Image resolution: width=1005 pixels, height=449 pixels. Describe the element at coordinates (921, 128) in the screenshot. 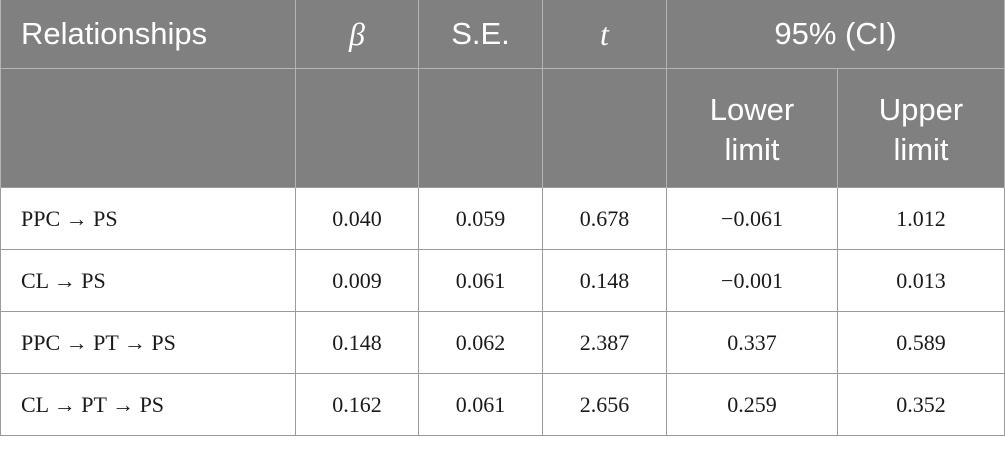

I see `header-upper-limit: Upper limit` at that location.